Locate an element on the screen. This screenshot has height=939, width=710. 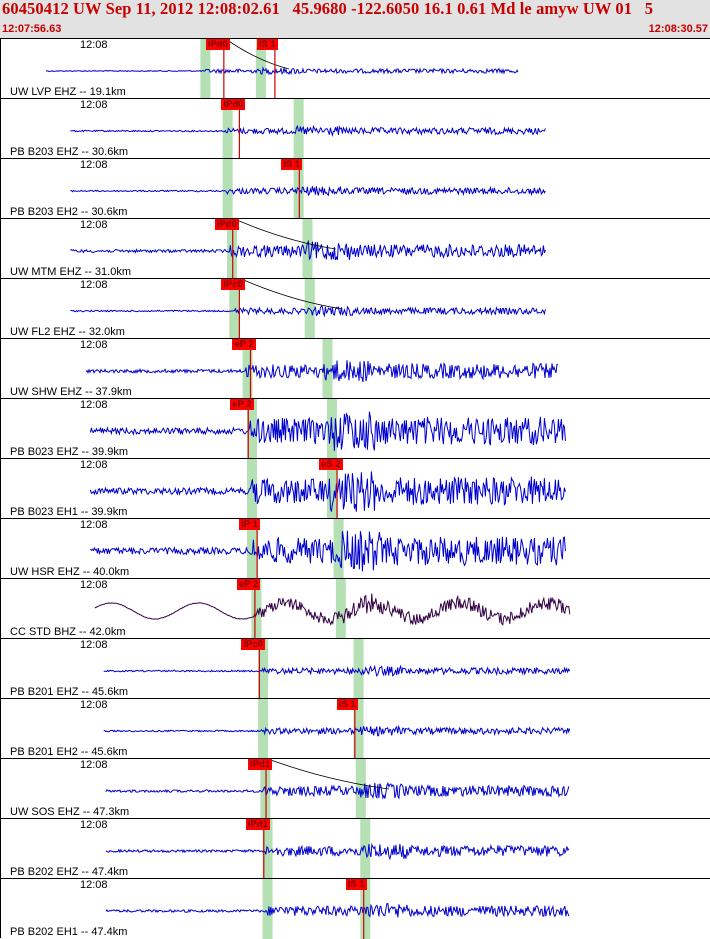
trace-panel: 12:08 UW HSR EHZ -- 40.0km iP 1 is located at coordinates (355, 548).